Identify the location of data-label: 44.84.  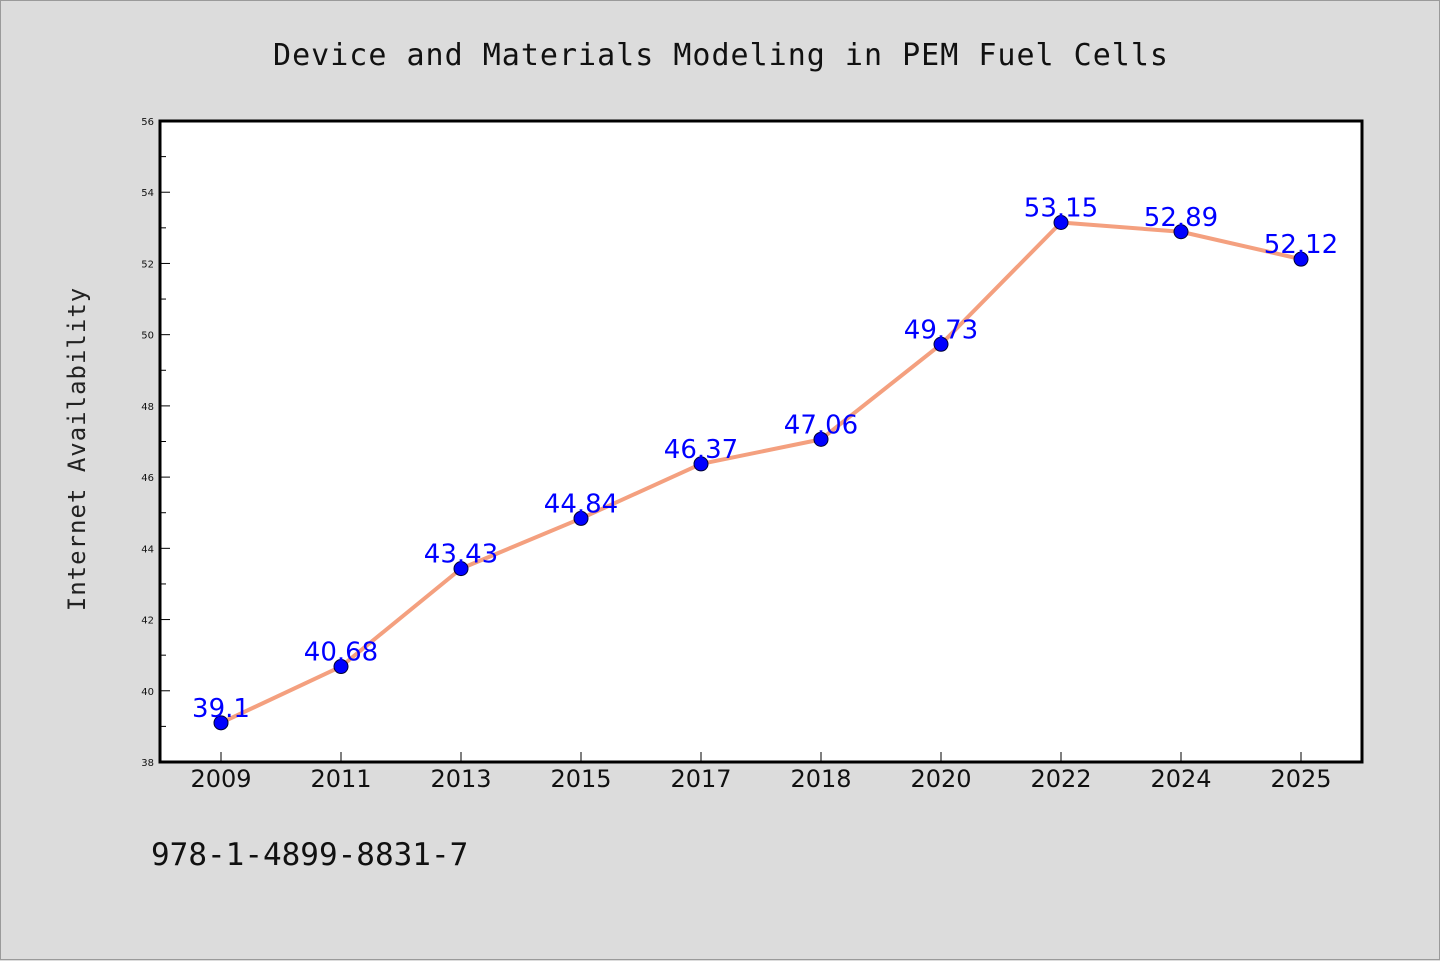
(581, 504).